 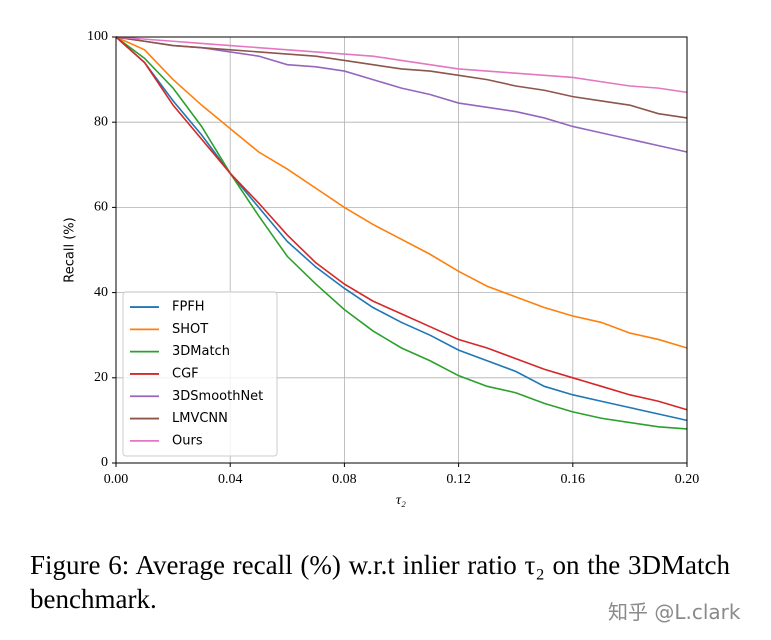 I want to click on legend-label: Ours, so click(x=187, y=440).